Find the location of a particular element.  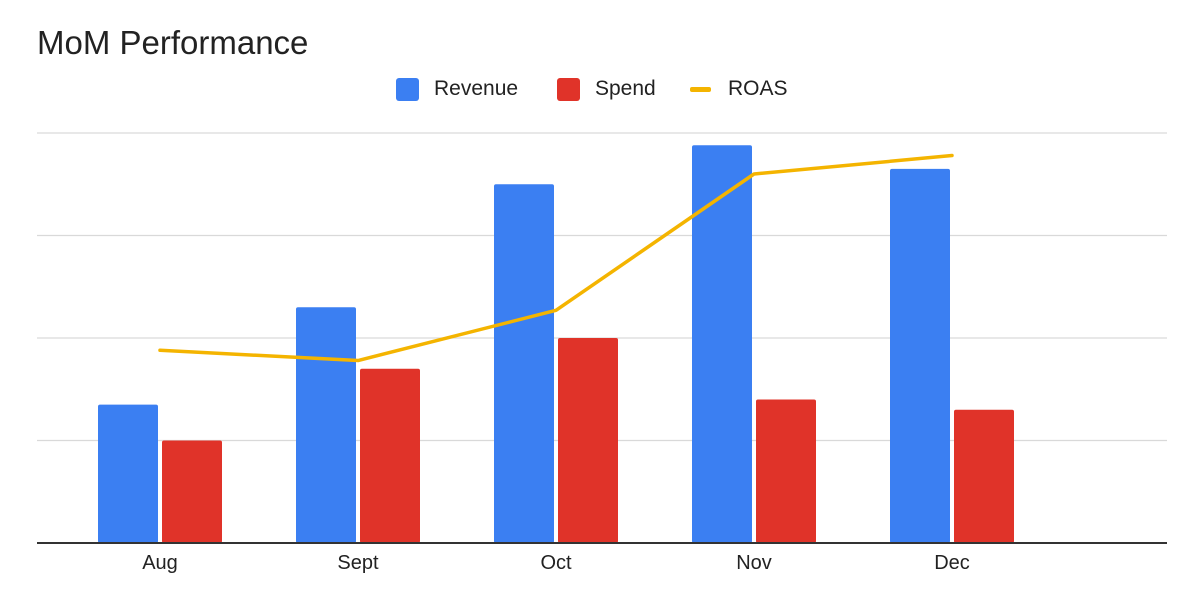

x-tick-label-nov: Nov is located at coordinates (754, 563).